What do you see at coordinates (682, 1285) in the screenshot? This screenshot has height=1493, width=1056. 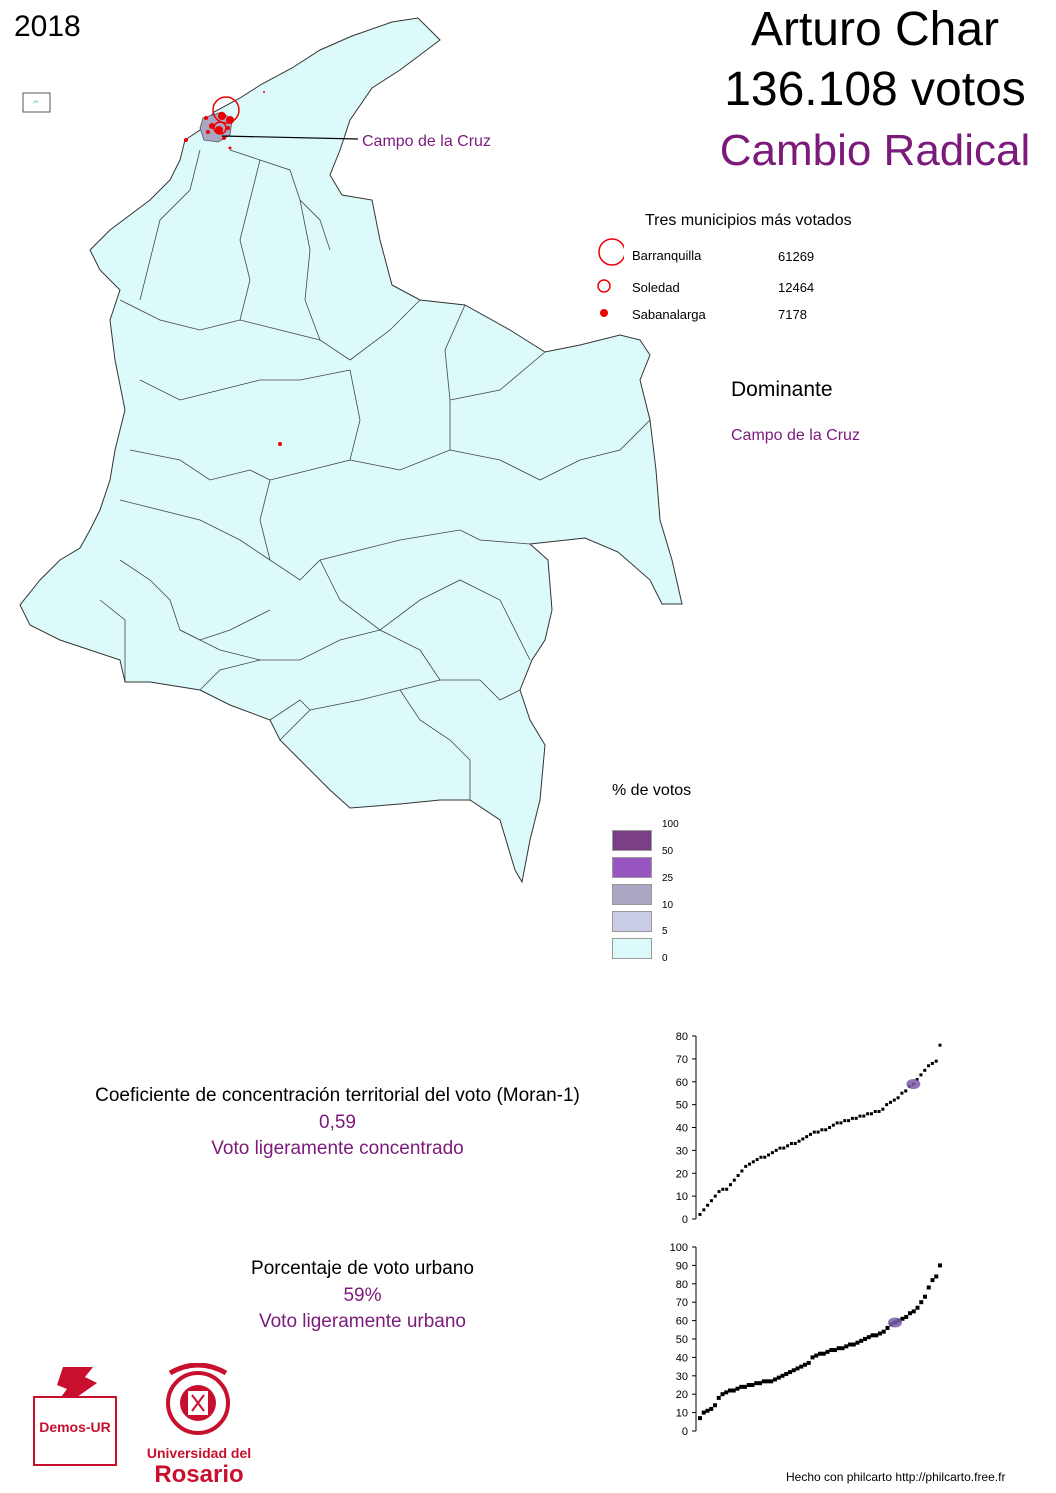 I see `y-tick-label: 80` at bounding box center [682, 1285].